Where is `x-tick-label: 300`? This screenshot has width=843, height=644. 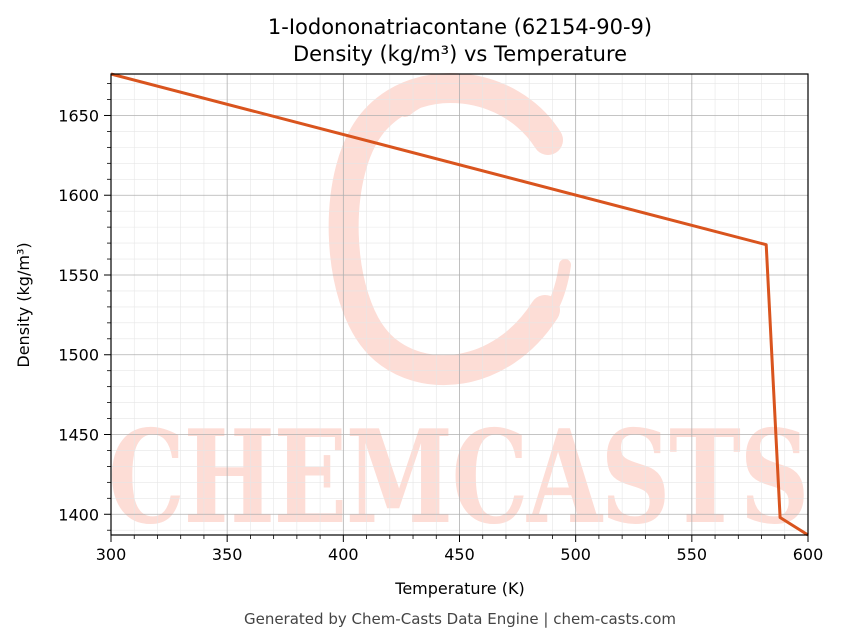
x-tick-label: 300 is located at coordinates (111, 554).